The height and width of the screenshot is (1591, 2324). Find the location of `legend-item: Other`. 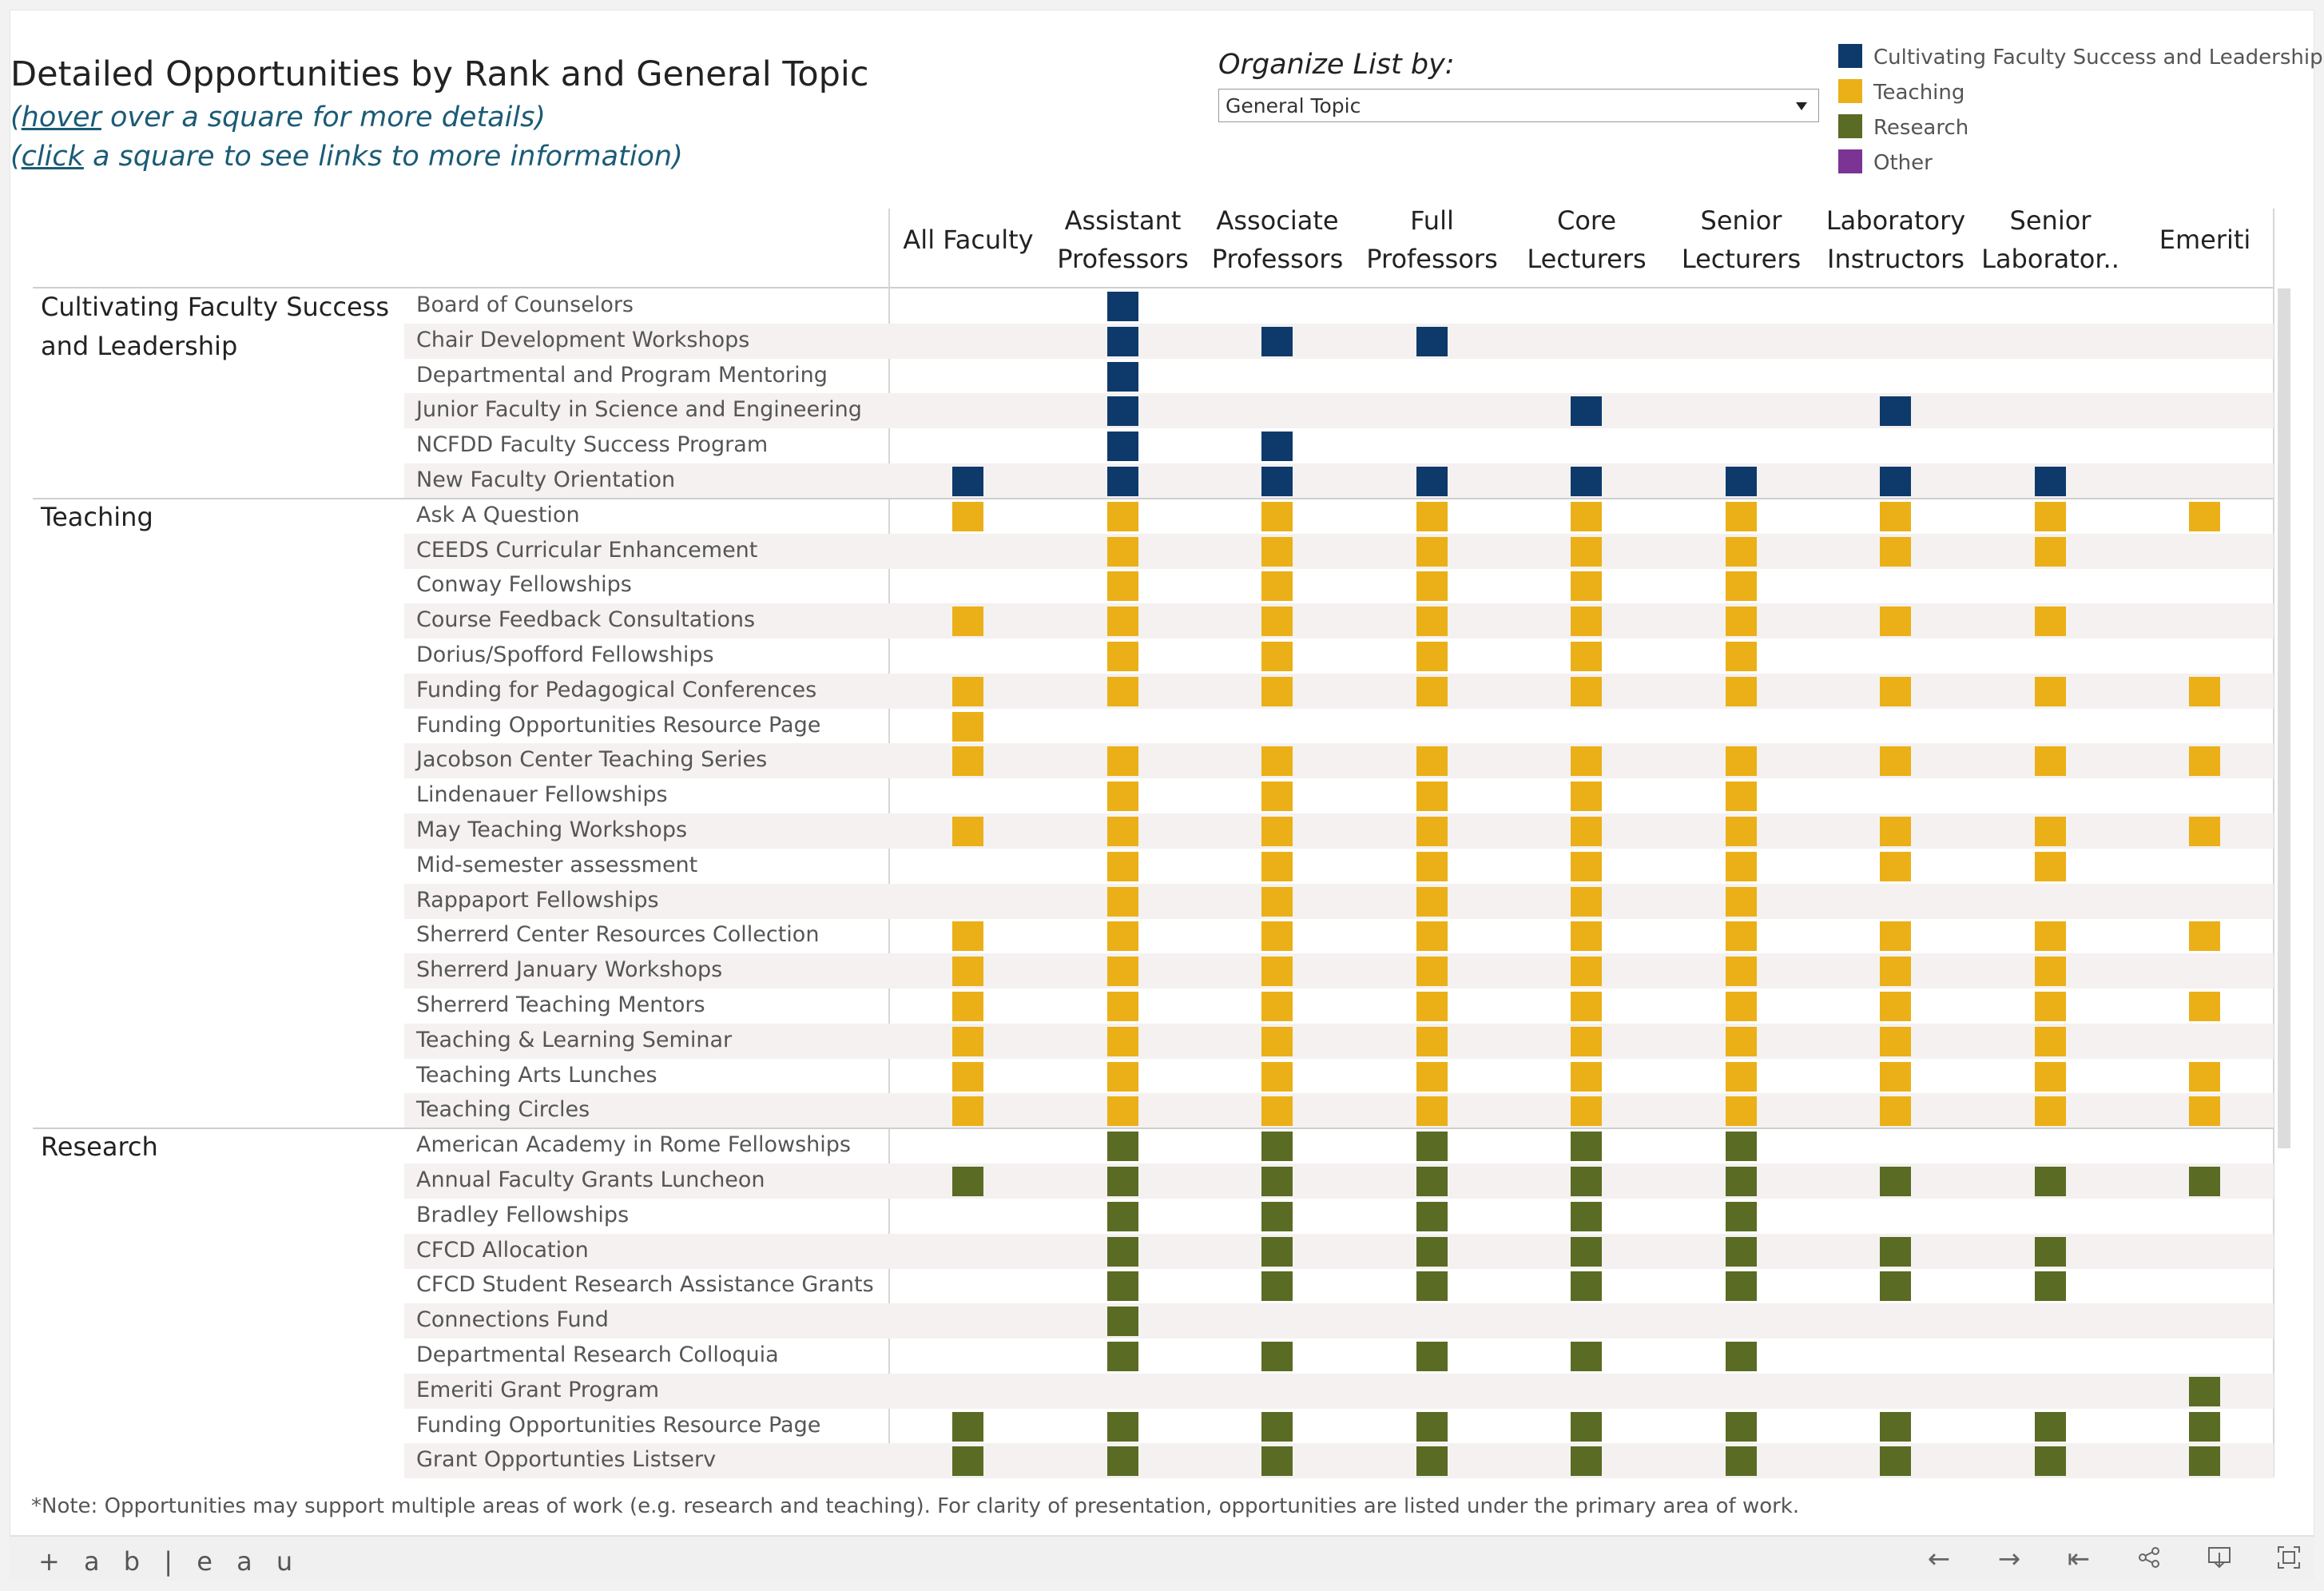

legend-item: Other is located at coordinates (2078, 161).